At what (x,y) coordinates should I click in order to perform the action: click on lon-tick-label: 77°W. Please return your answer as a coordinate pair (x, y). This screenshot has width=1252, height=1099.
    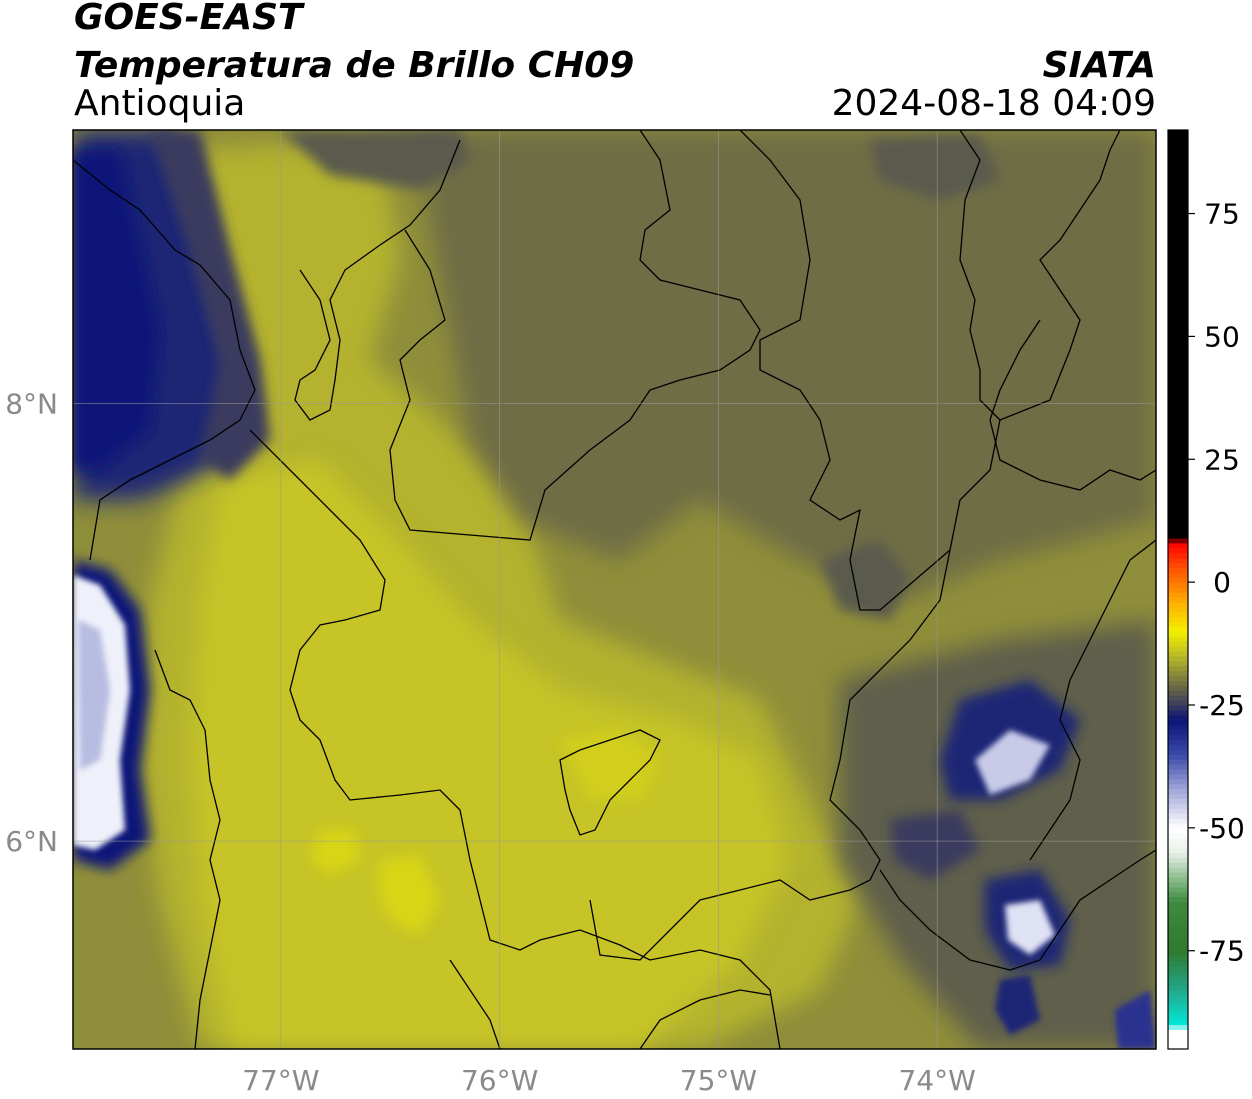
    Looking at the image, I should click on (280, 1080).